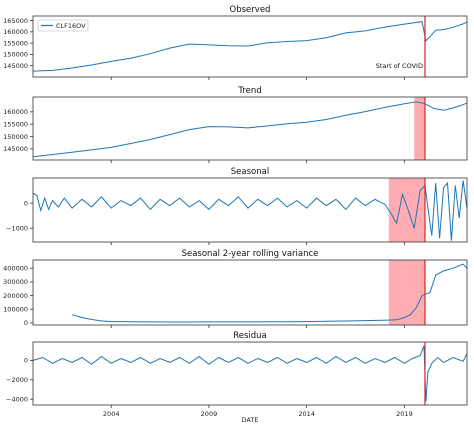 Image resolution: width=474 pixels, height=430 pixels. I want to click on y-tick-label: −1000, so click(17, 228).